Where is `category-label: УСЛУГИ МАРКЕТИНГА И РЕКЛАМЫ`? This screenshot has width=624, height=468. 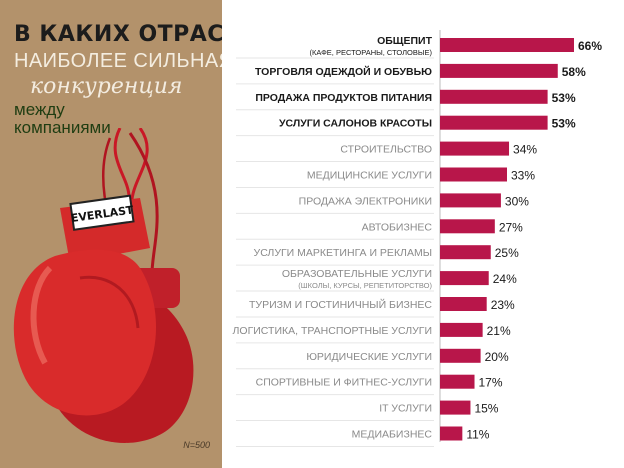 category-label: УСЛУГИ МАРКЕТИНГА И РЕКЛАМЫ is located at coordinates (343, 253).